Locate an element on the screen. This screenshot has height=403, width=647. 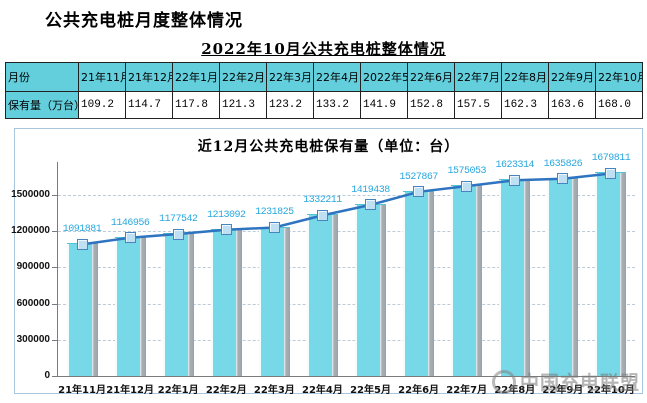
x-axis-label: 22年3月 is located at coordinates (274, 390).